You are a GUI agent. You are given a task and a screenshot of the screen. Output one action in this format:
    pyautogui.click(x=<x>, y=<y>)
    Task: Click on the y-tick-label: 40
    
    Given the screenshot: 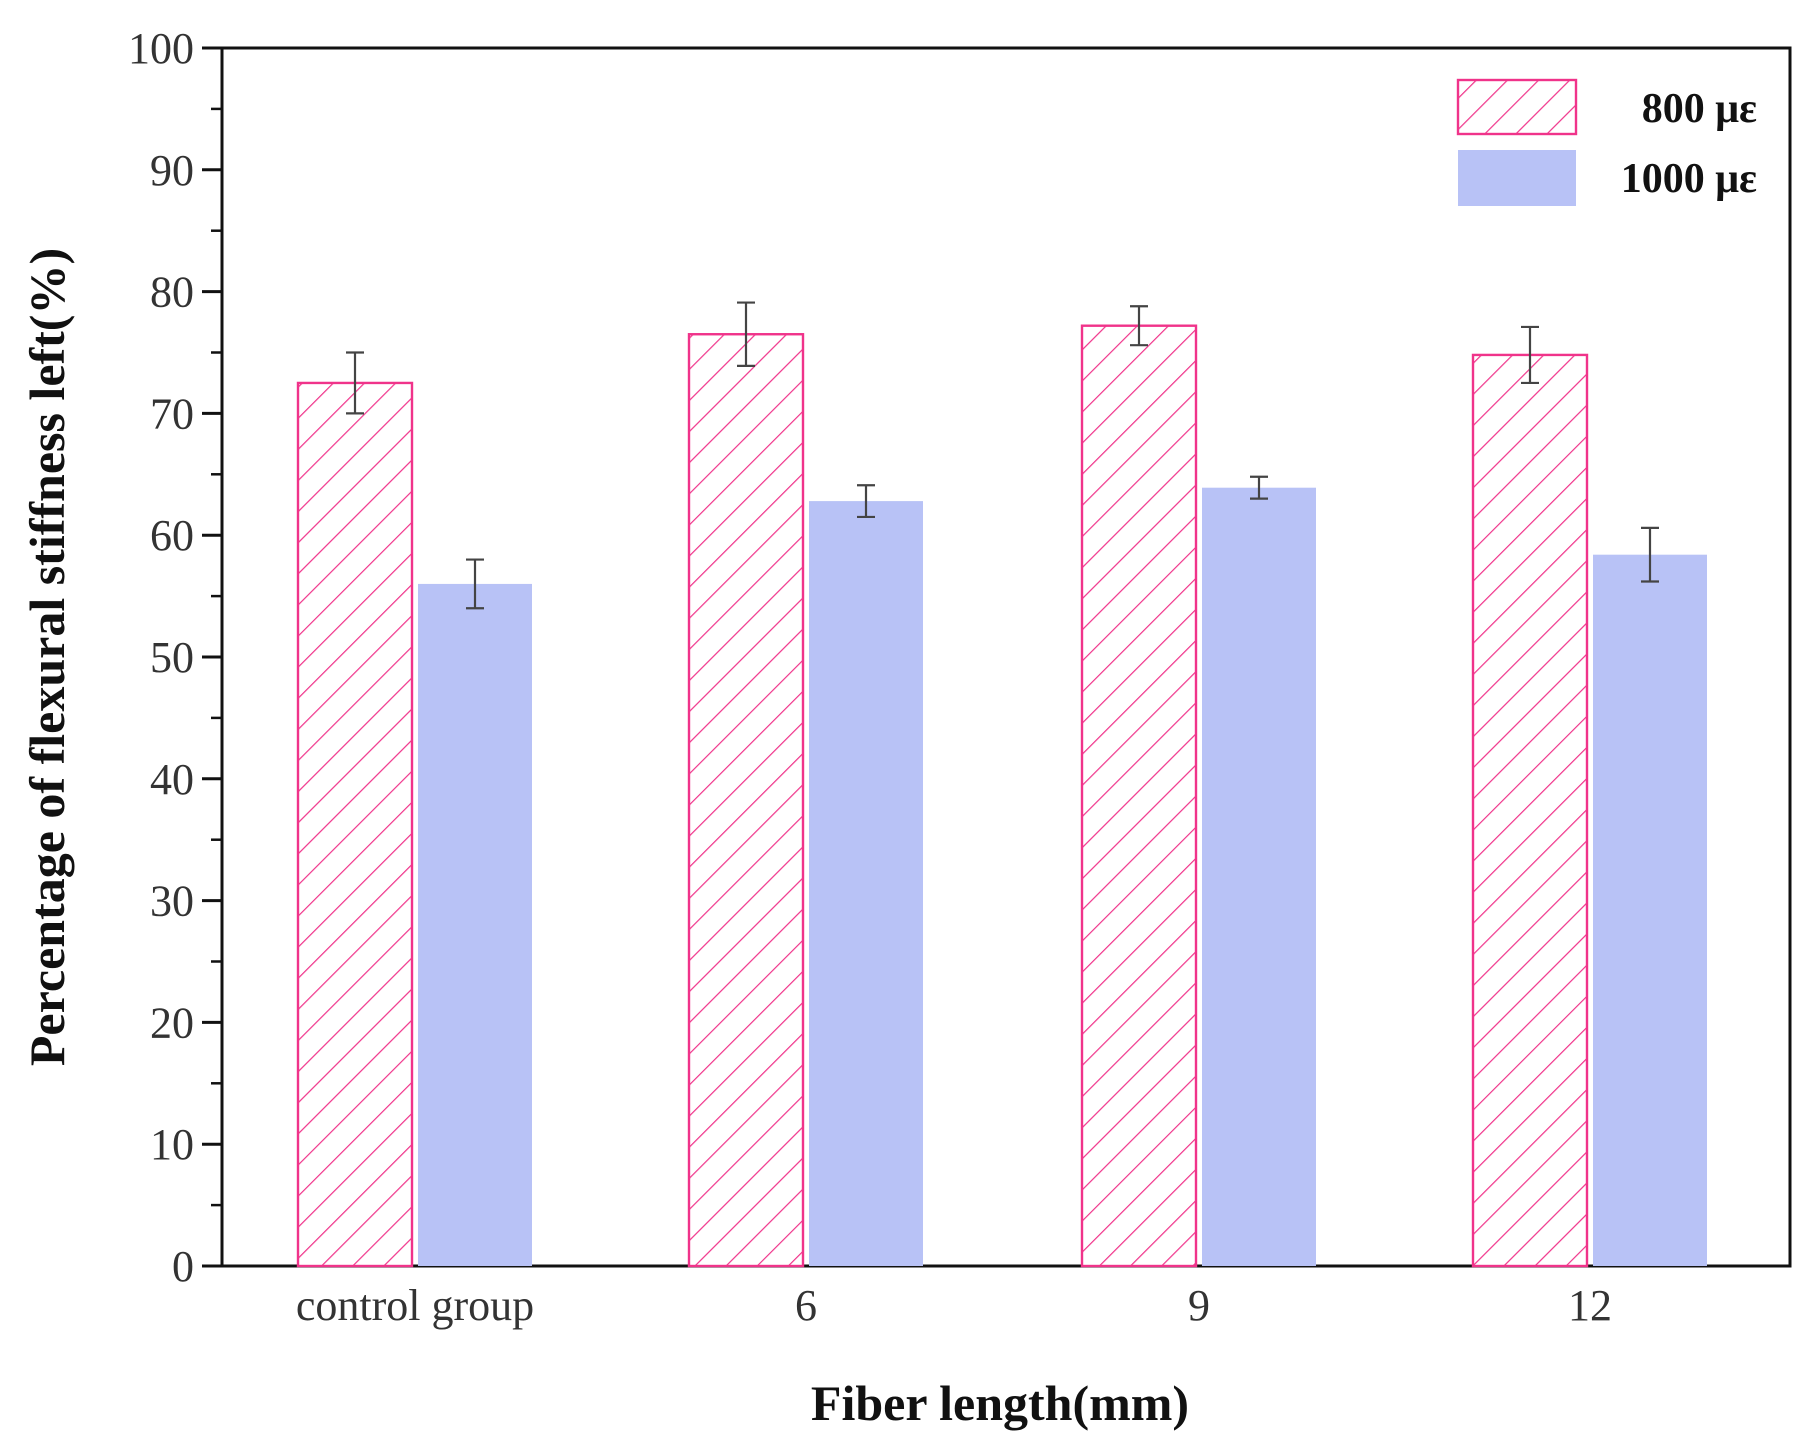 What is the action you would take?
    pyautogui.click(x=172, y=779)
    